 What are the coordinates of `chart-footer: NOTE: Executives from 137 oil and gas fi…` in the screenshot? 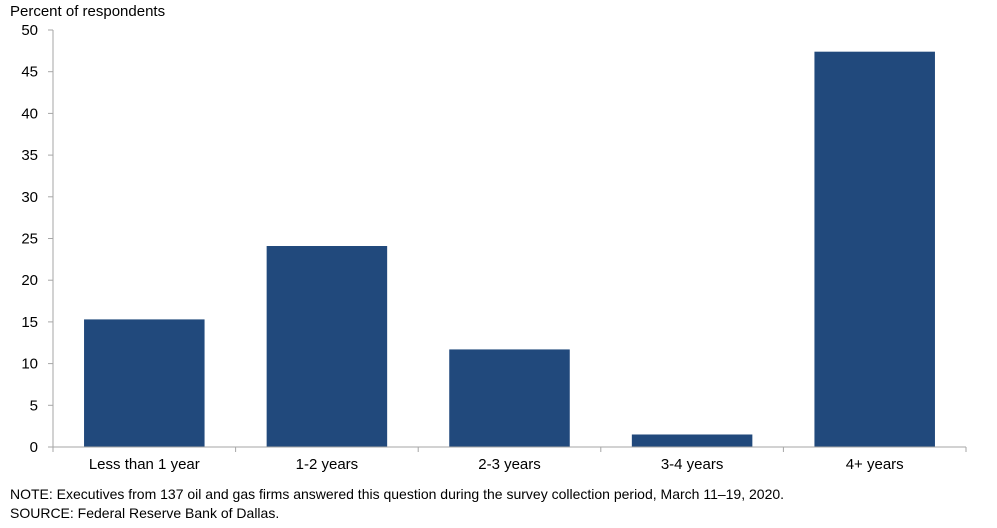 It's located at (397, 504).